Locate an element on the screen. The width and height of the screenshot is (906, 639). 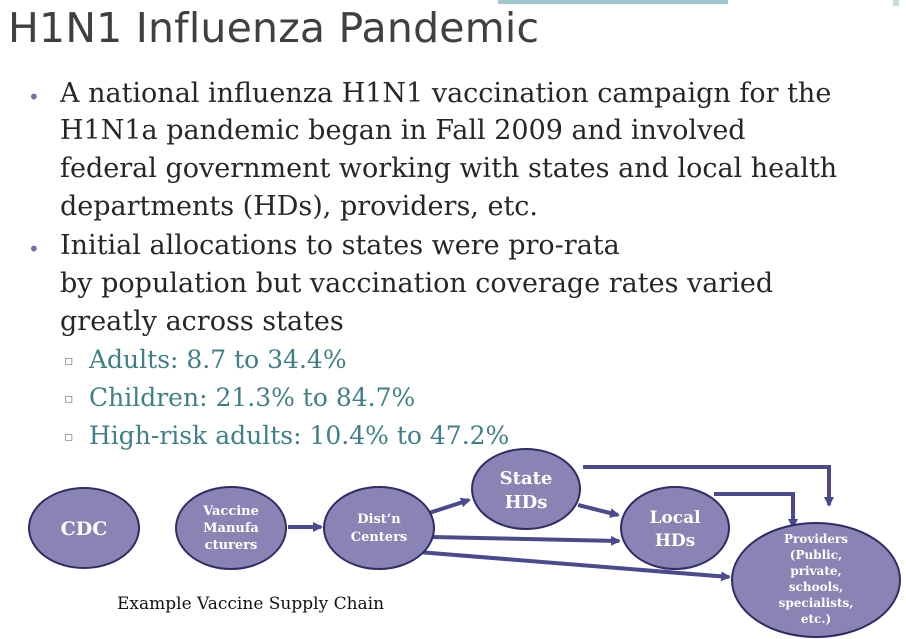
arrow-dist-to-providers is located at coordinates (574, 566).